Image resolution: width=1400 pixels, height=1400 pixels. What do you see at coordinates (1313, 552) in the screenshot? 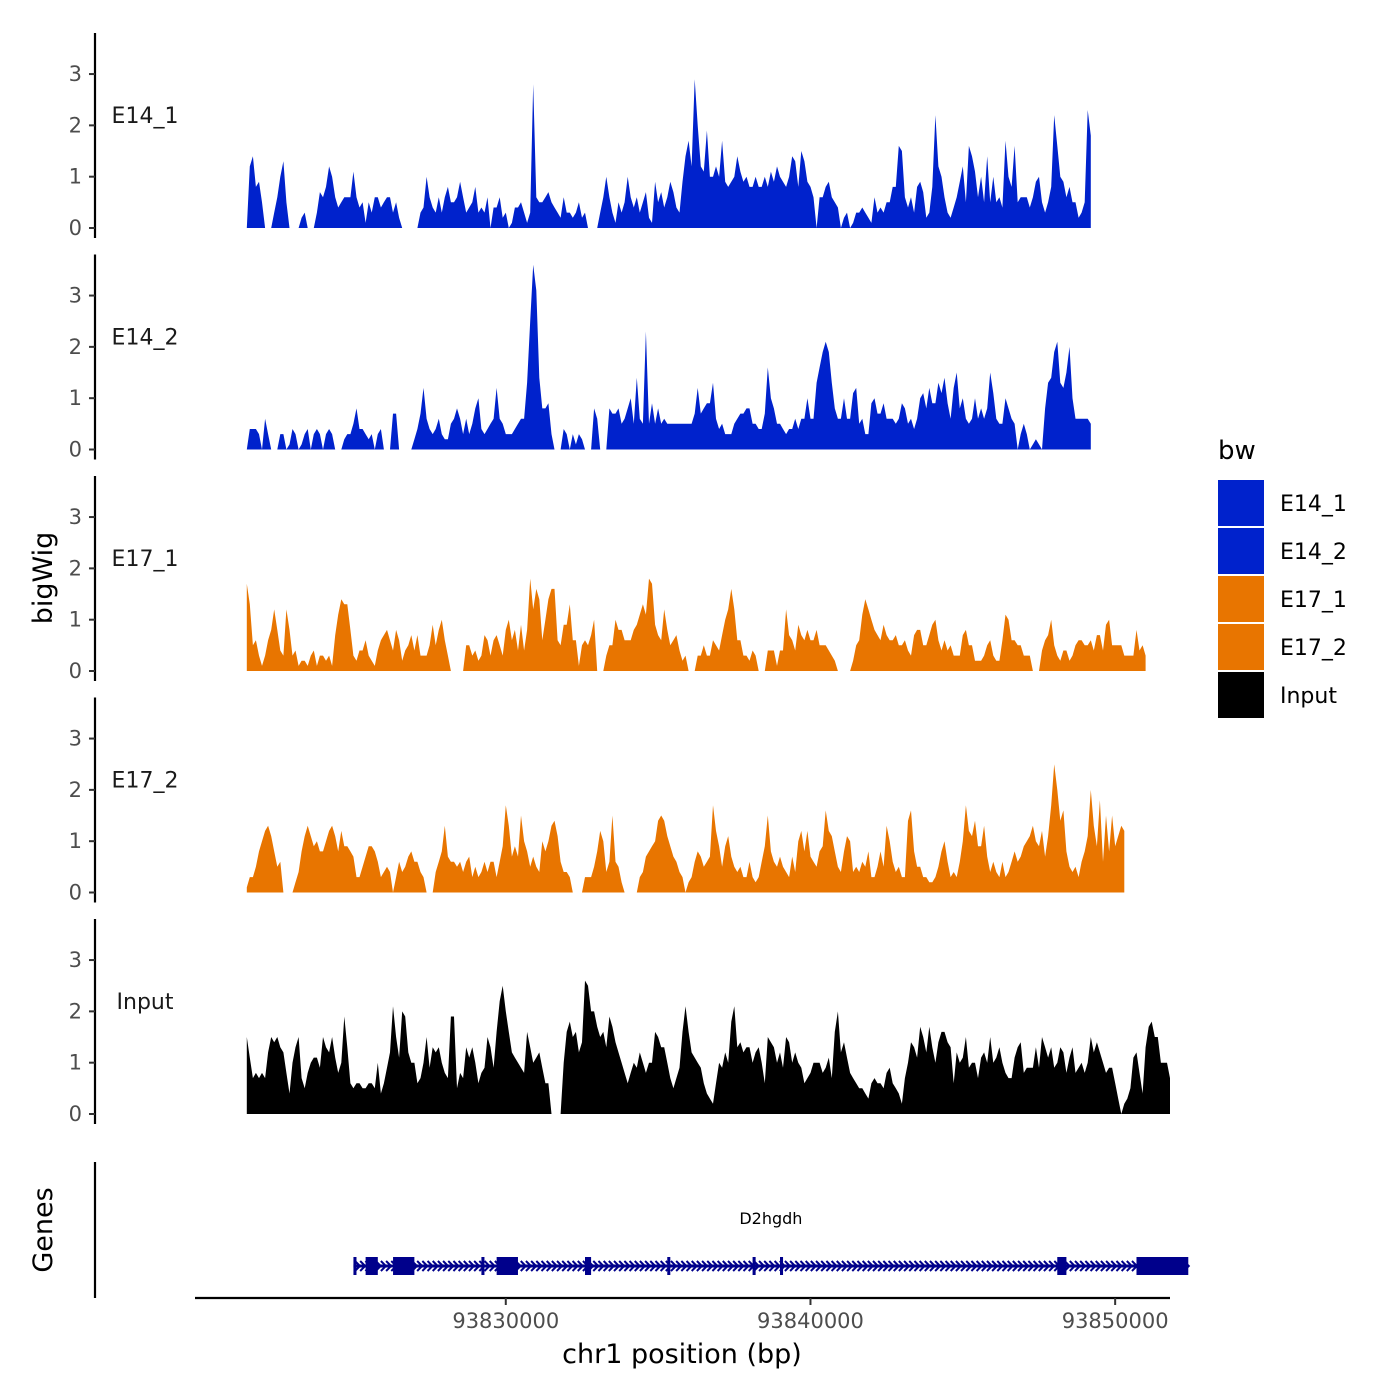
I see `legend-label: E14_2` at bounding box center [1313, 552].